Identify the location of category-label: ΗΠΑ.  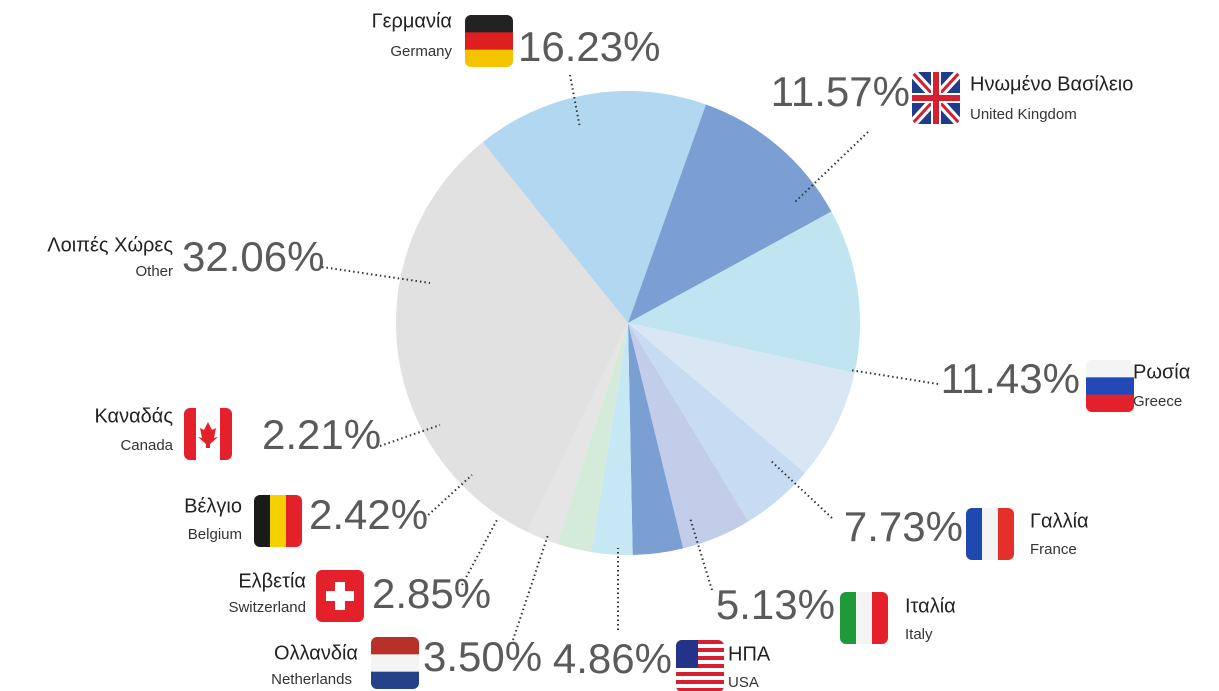
(749, 654).